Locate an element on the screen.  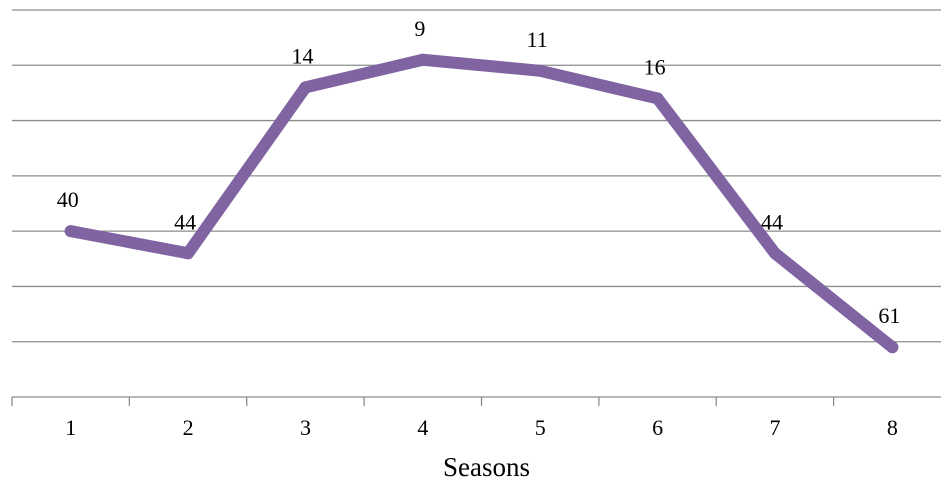
x-tick-label: 2 is located at coordinates (188, 427).